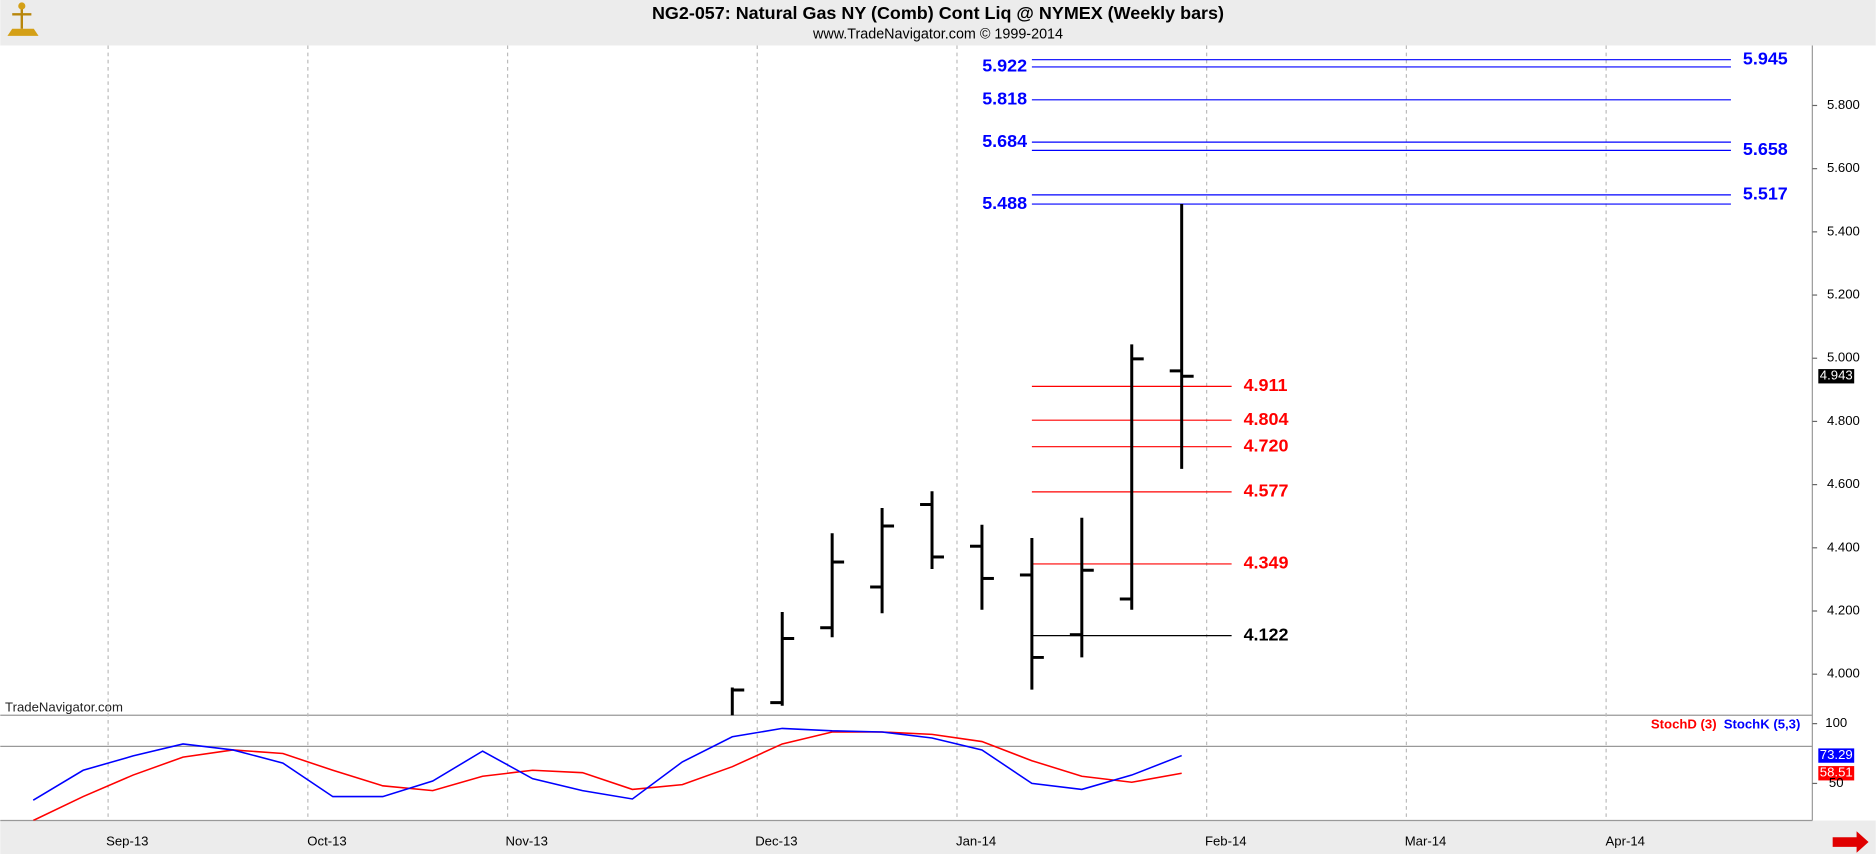 The image size is (1876, 854). I want to click on level-label: 4.577, so click(1266, 491).